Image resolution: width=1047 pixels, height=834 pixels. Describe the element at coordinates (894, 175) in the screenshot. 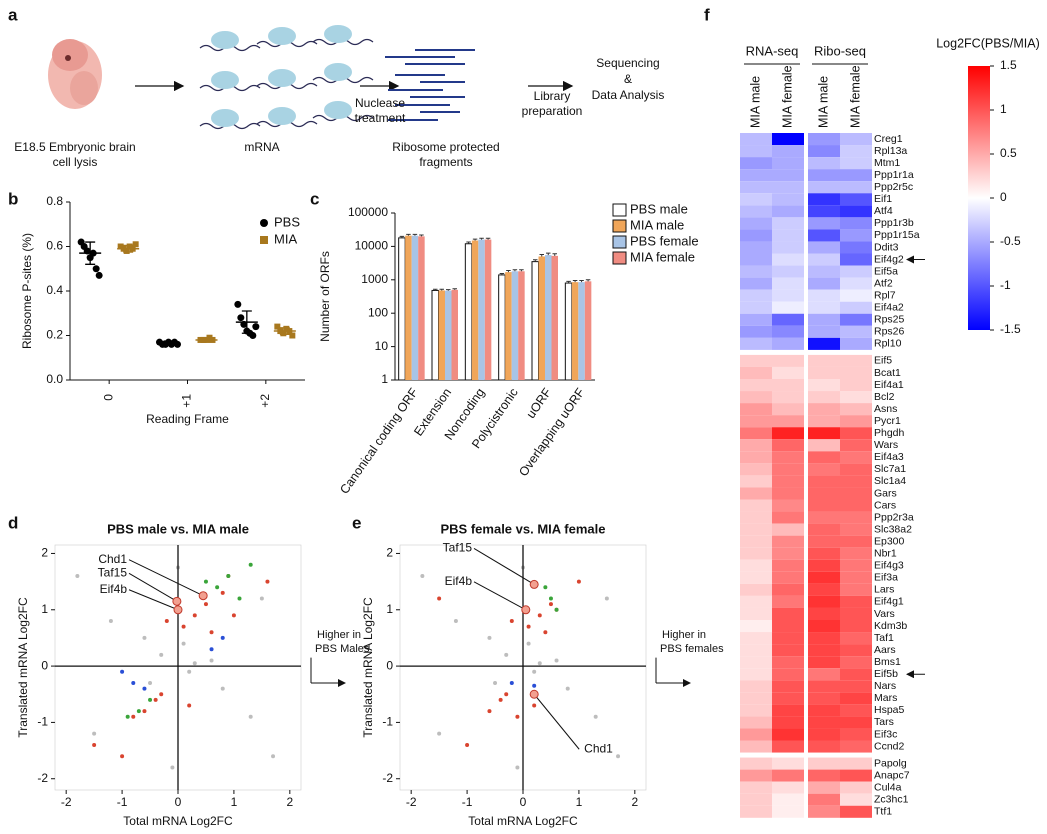

I see `row-label: Ppp1r1a` at that location.